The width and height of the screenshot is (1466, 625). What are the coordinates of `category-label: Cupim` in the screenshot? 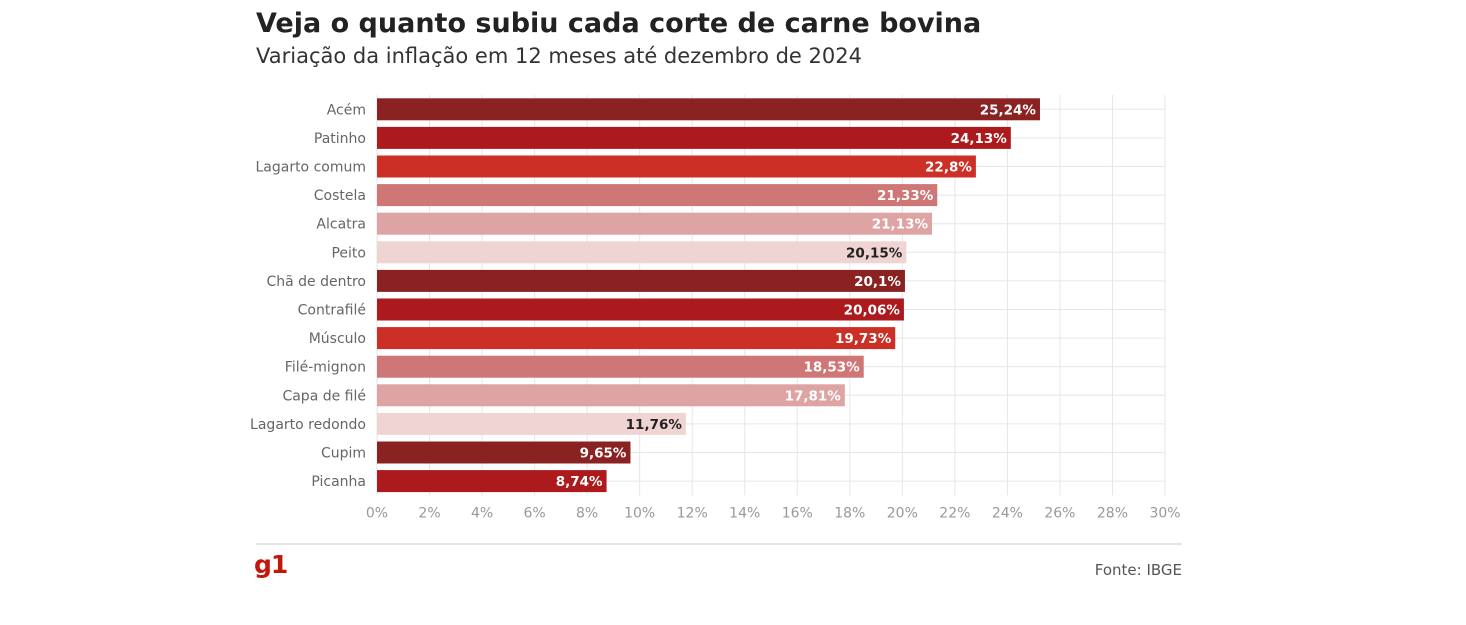 It's located at (343, 454).